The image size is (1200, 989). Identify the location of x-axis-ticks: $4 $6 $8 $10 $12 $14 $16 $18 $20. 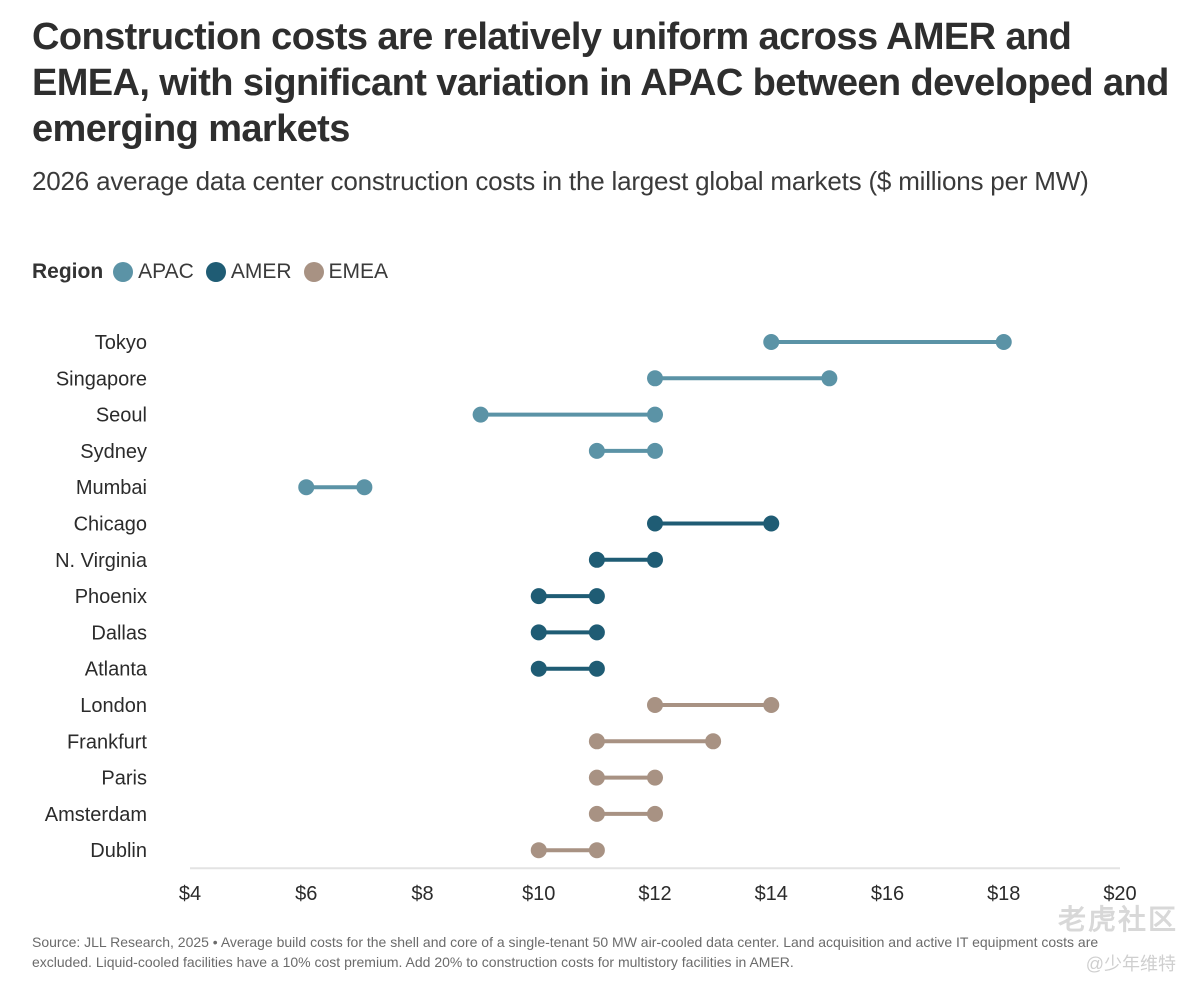
(658, 894).